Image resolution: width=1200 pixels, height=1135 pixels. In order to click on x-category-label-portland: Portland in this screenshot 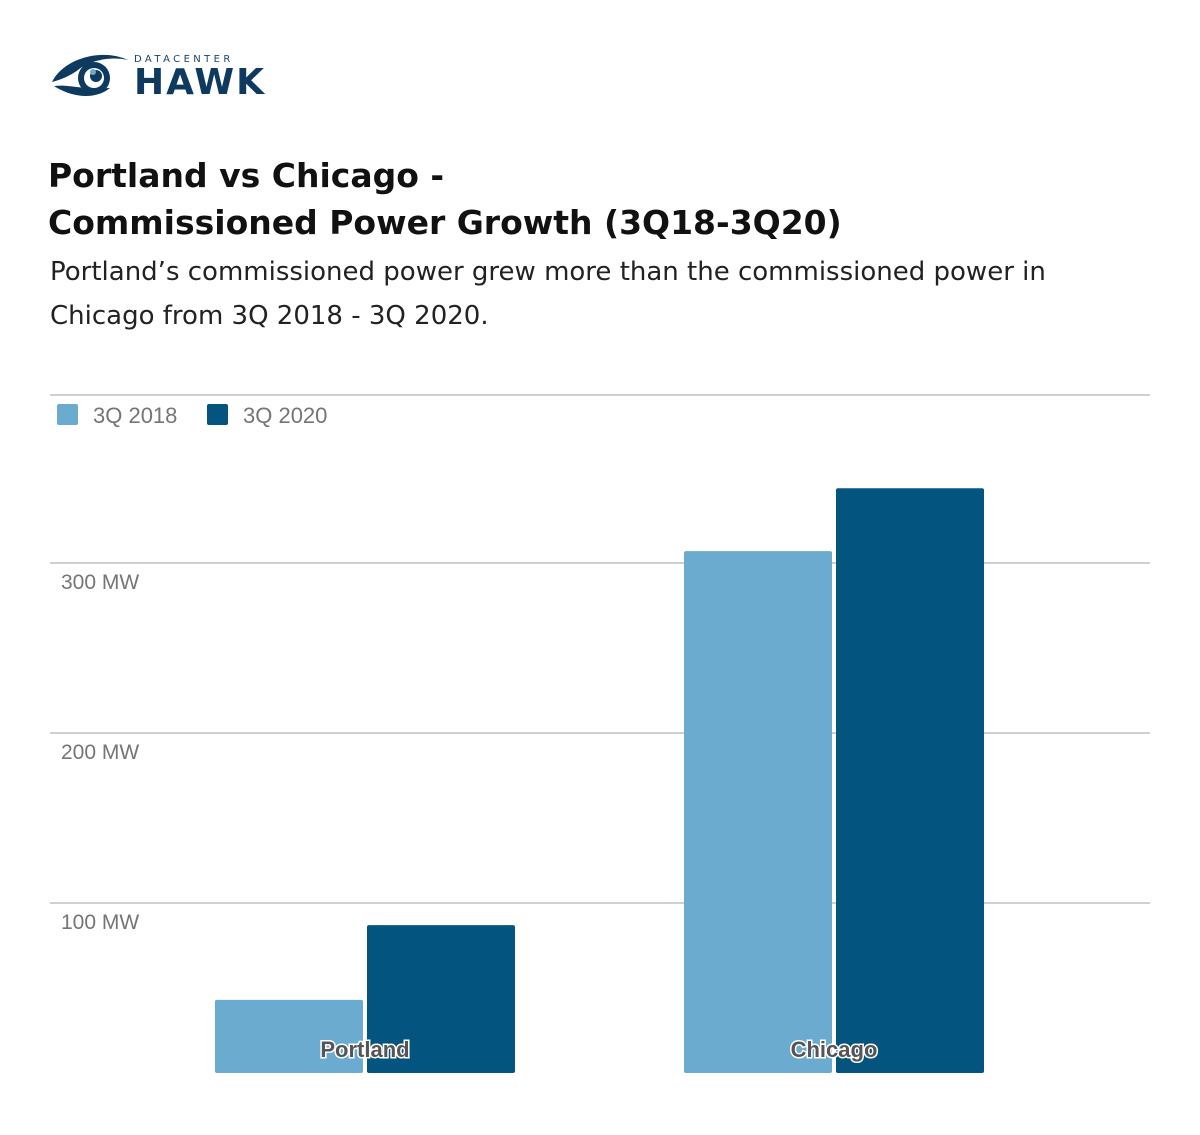, I will do `click(364, 1049)`.